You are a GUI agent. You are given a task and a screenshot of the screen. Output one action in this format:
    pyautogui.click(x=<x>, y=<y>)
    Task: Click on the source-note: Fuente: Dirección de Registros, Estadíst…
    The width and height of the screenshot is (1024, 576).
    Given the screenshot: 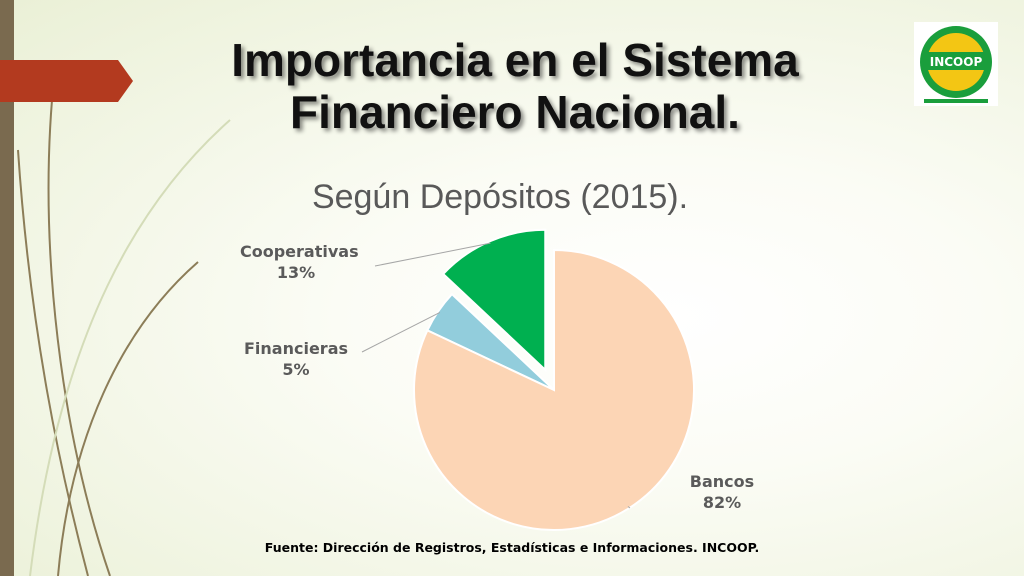 What is the action you would take?
    pyautogui.click(x=512, y=547)
    